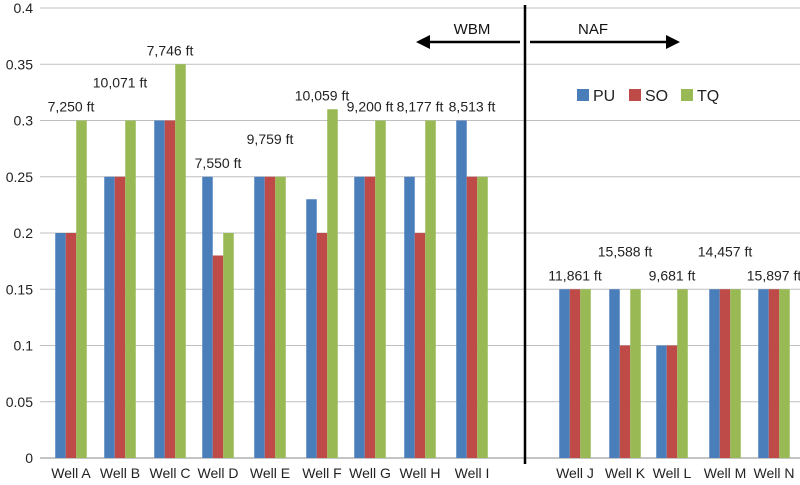  What do you see at coordinates (625, 251) in the screenshot?
I see `depth-label: 15,588 ft` at bounding box center [625, 251].